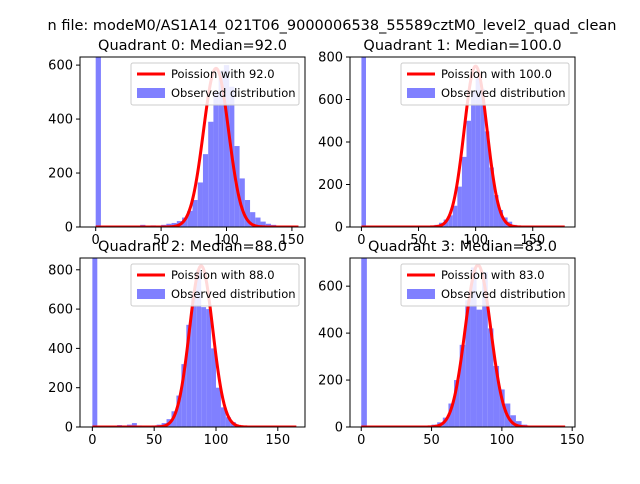  What do you see at coordinates (462, 46) in the screenshot?
I see `chart-title: Quadrant 1: Median=100.0` at bounding box center [462, 46].